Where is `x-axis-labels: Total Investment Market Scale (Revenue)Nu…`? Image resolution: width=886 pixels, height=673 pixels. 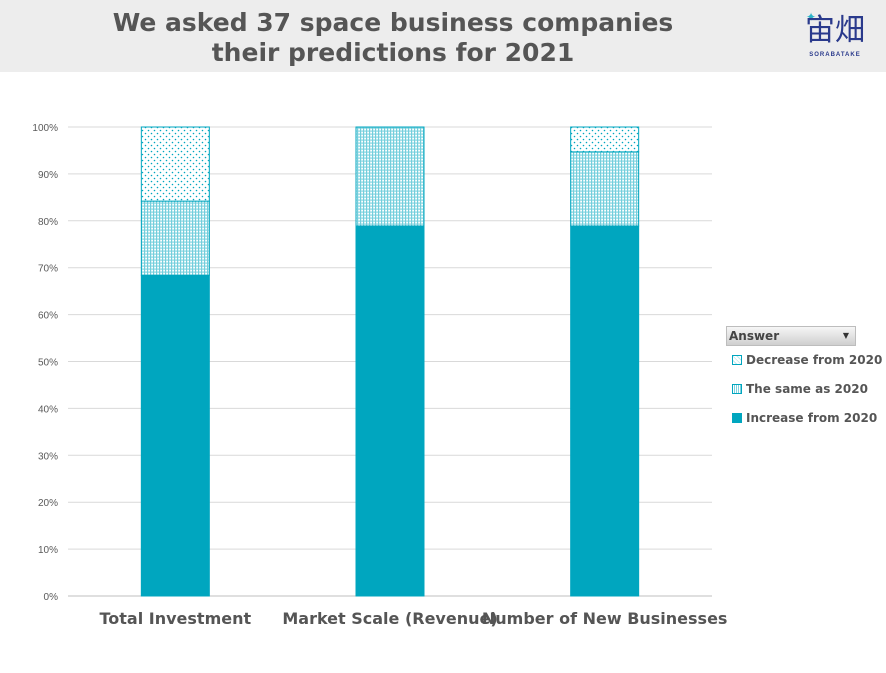 x-axis-labels: Total Investment Market Scale (Revenue)Nu… is located at coordinates (414, 618).